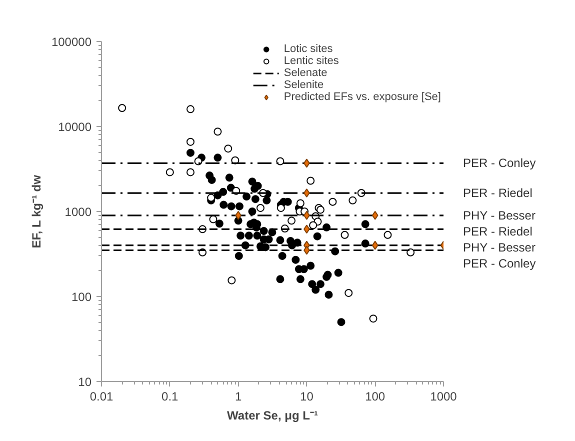 The image size is (575, 441). Describe the element at coordinates (78, 212) in the screenshot. I see `y-tick-label: 1000` at that location.